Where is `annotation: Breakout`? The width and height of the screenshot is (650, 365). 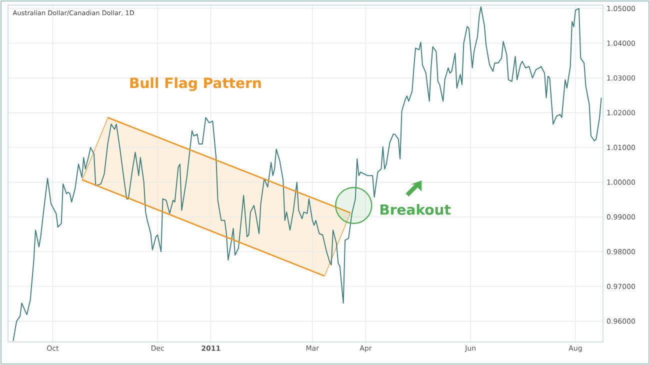 annotation: Breakout is located at coordinates (415, 209).